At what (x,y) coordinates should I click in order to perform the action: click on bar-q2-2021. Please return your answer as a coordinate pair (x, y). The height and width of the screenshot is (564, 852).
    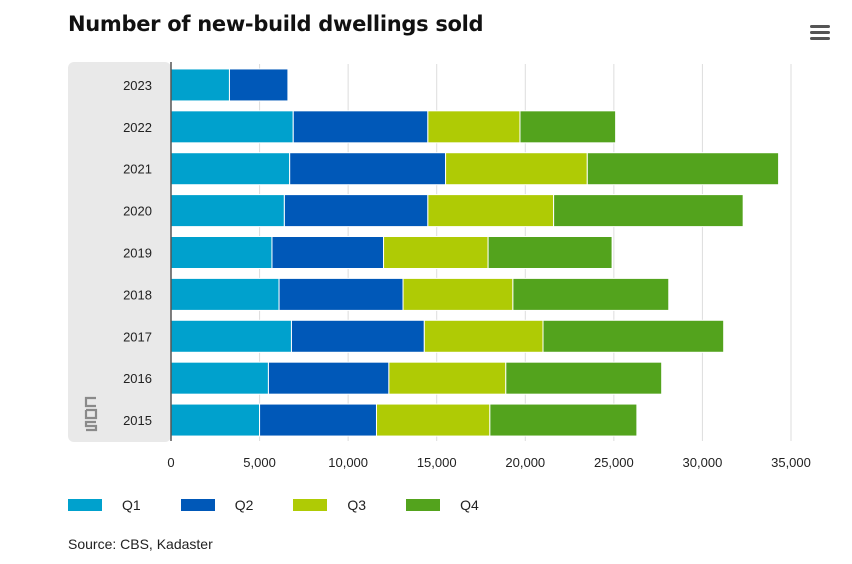
    Looking at the image, I should click on (368, 169).